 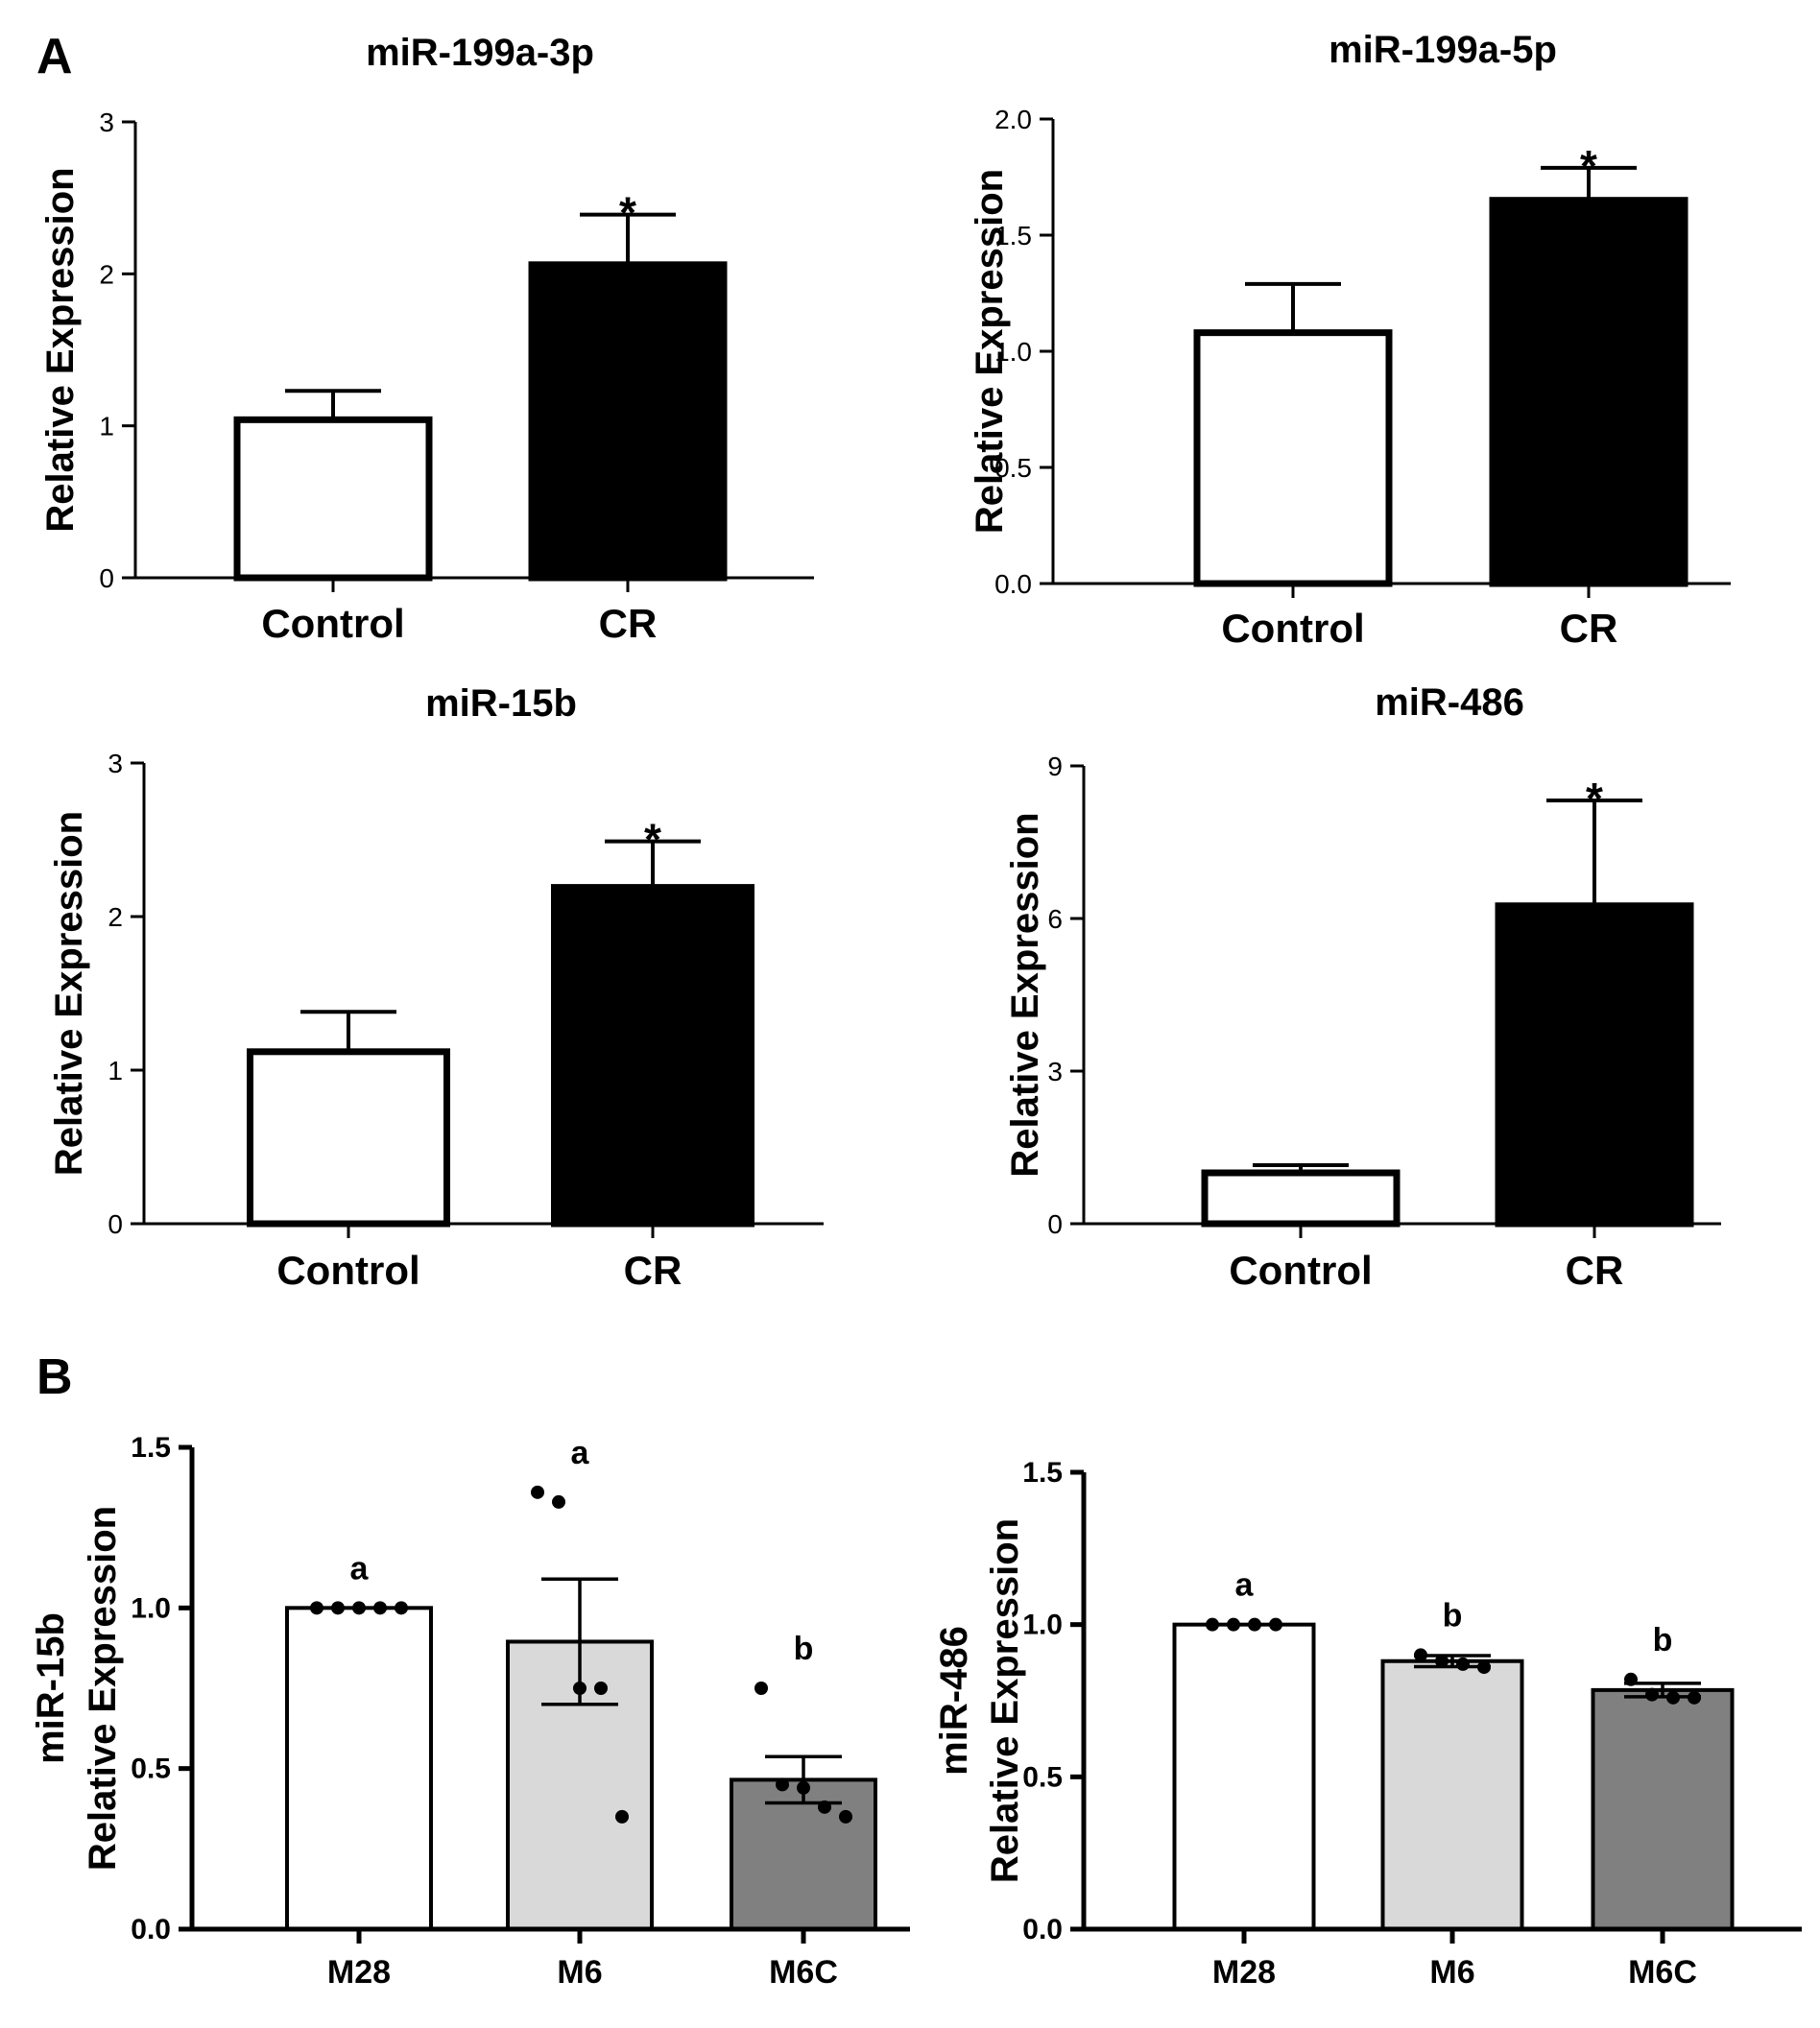 I want to click on y-axis-label-gene: miR-486, so click(x=954, y=1701).